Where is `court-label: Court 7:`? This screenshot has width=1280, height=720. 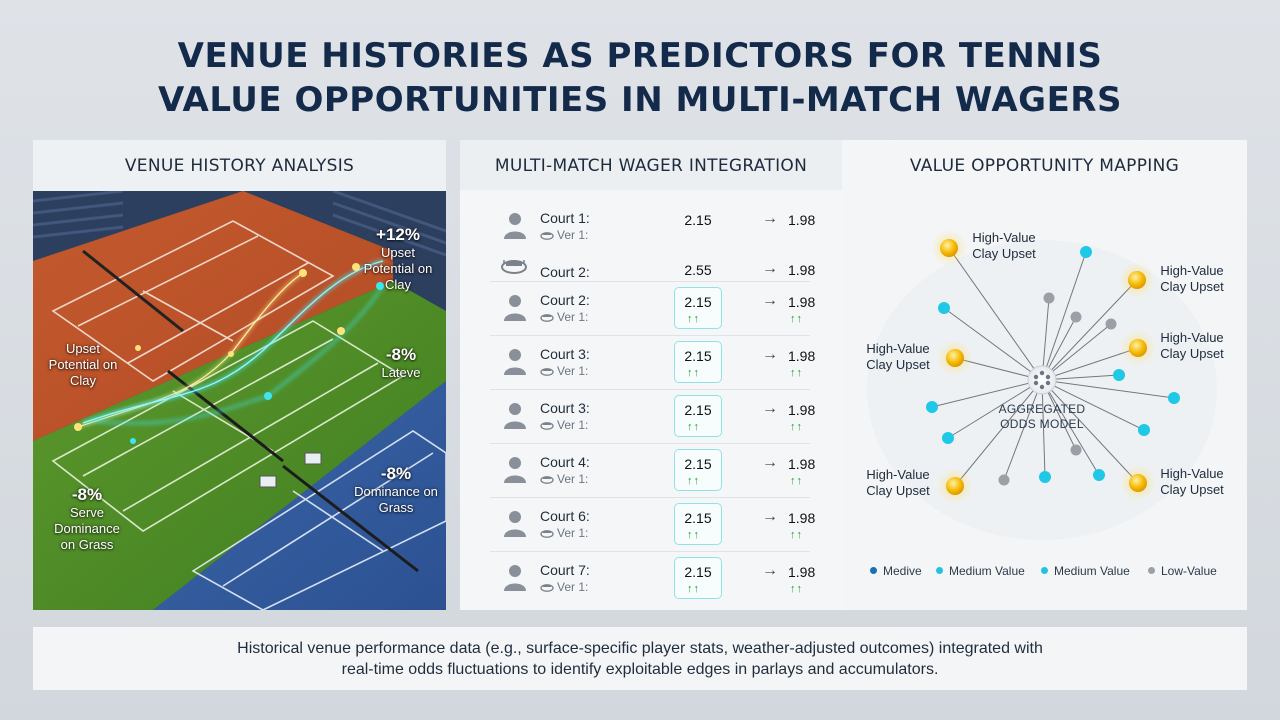 court-label: Court 7: is located at coordinates (565, 570).